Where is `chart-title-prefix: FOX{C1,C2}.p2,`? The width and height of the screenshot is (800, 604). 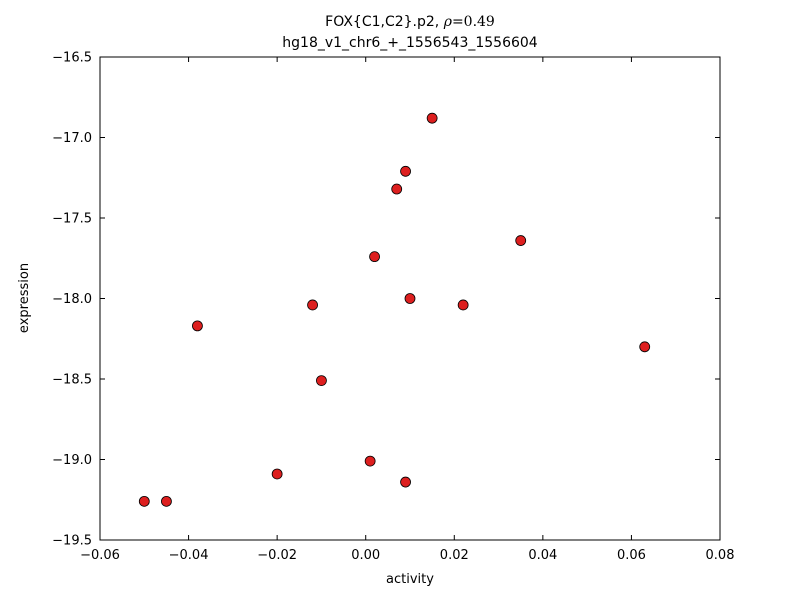 chart-title-prefix: FOX{C1,C2}.p2, is located at coordinates (384, 22).